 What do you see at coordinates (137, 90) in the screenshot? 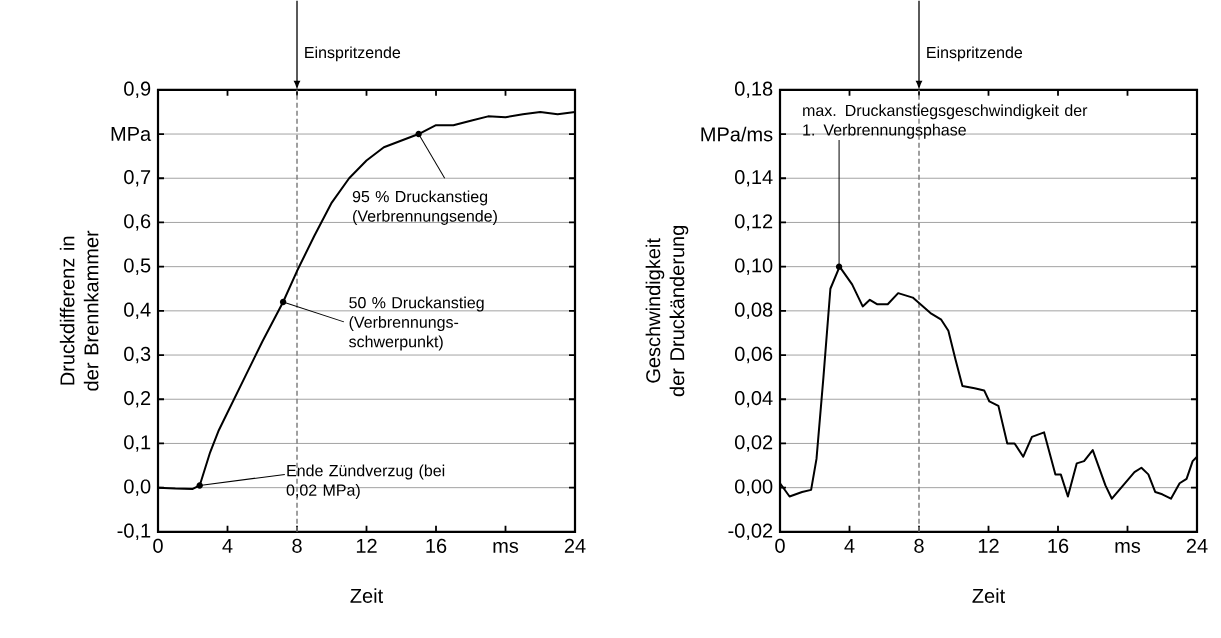
I see `y-tick-label: 0,9` at bounding box center [137, 90].